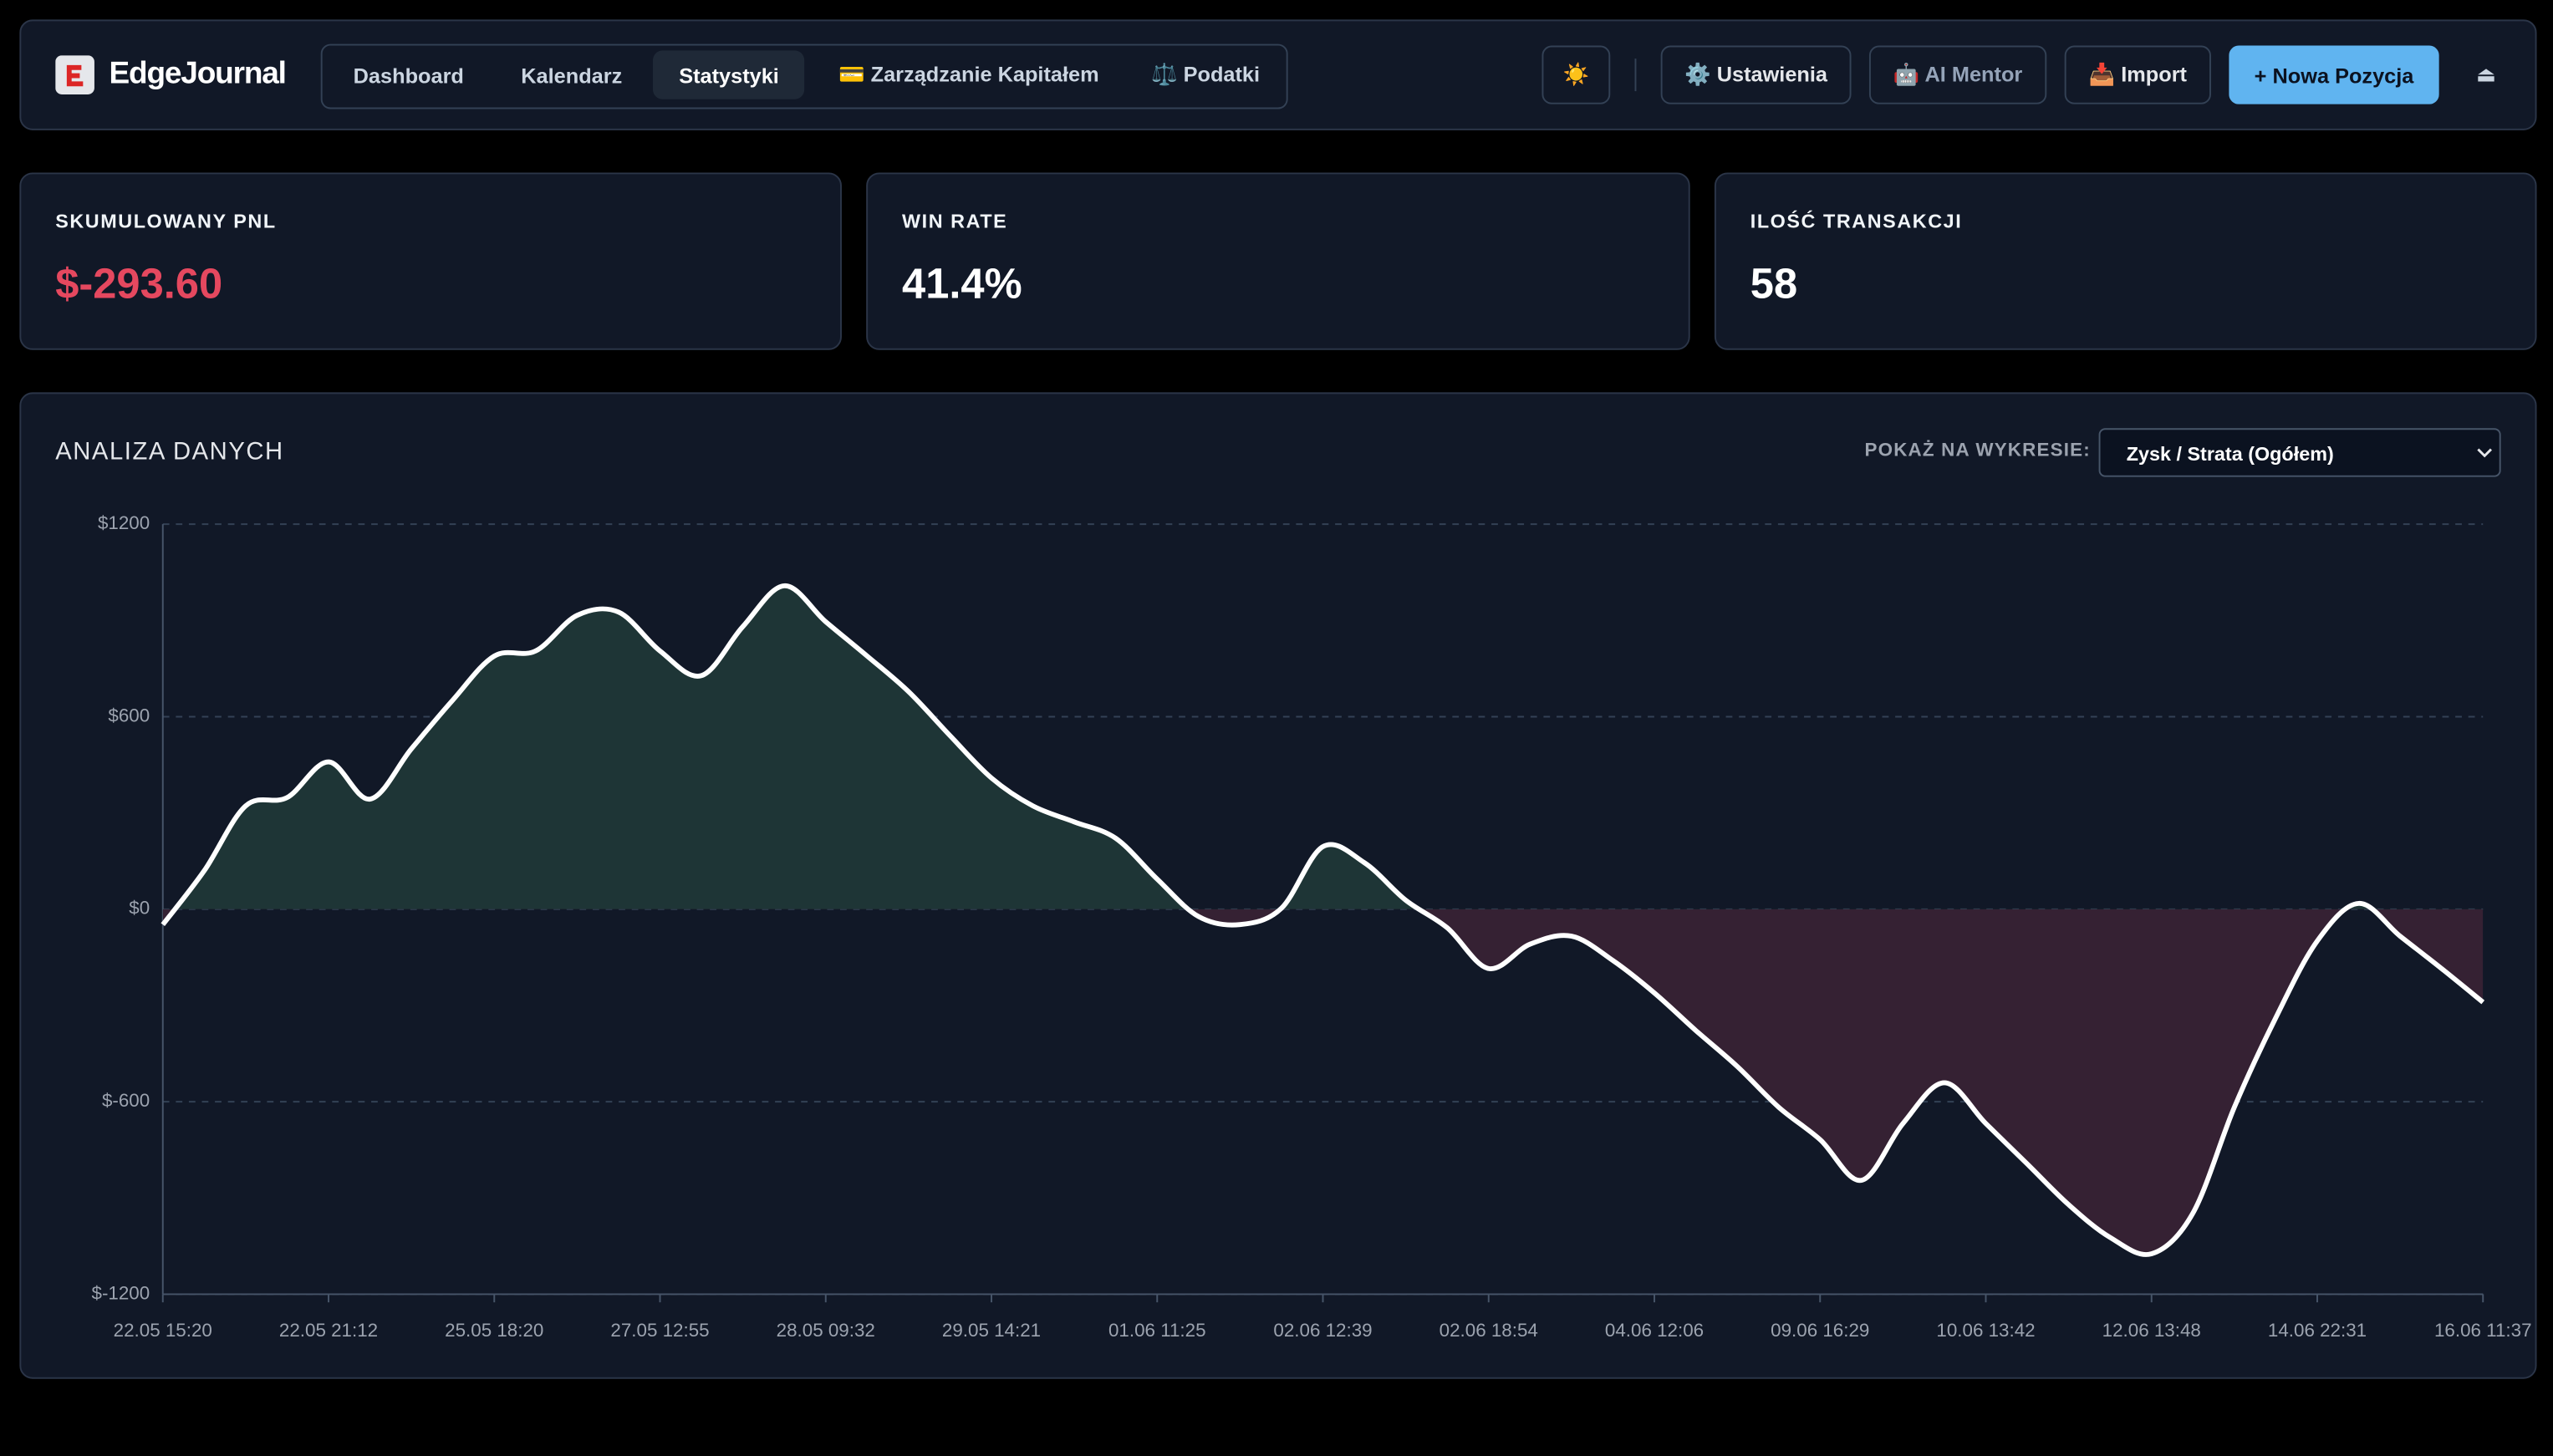 The width and height of the screenshot is (2553, 1456). What do you see at coordinates (430, 261) in the screenshot?
I see `stat-card: SKUMULOWANY PNL $-293.60` at bounding box center [430, 261].